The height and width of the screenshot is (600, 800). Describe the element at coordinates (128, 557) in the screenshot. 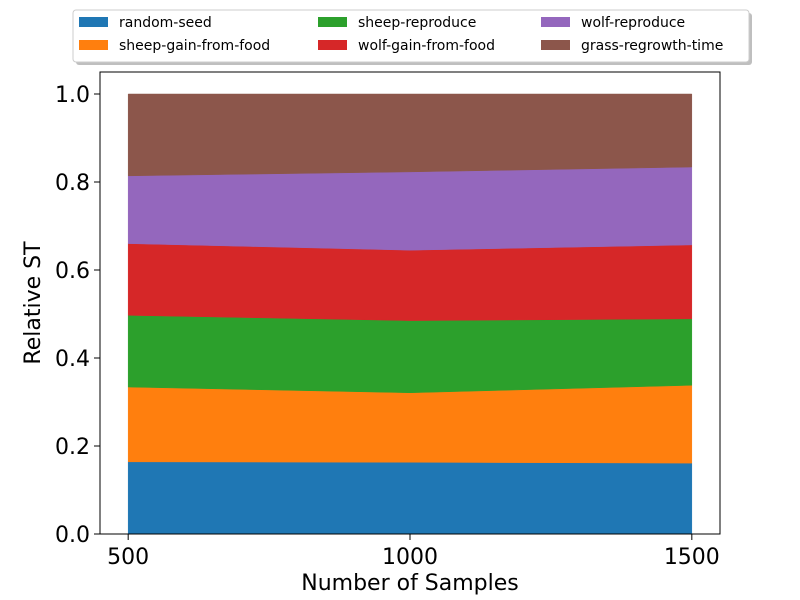

I see `x-tick-label: 500` at that location.